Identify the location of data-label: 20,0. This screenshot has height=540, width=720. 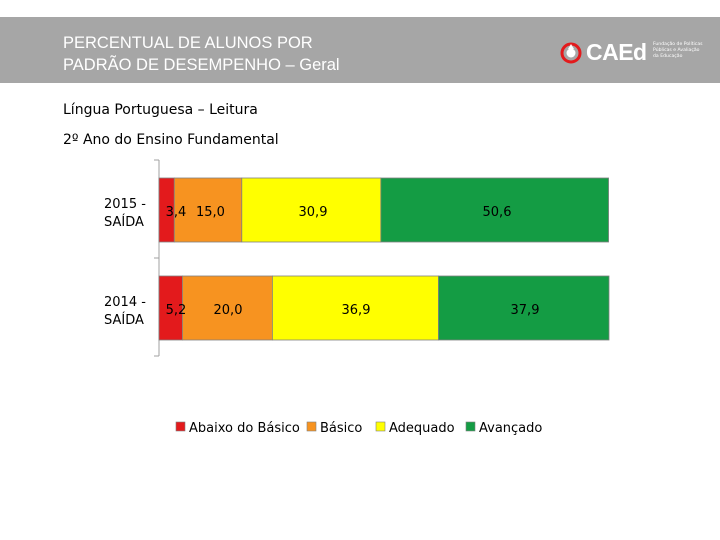
(228, 310).